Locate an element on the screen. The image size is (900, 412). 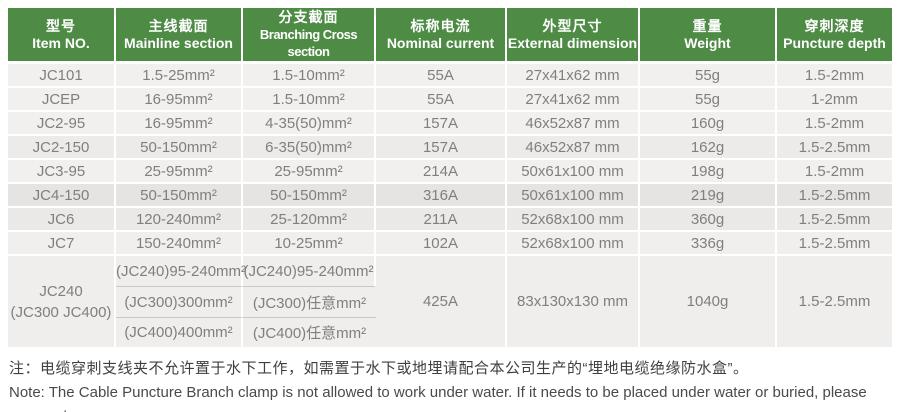
cell-weight: 360g is located at coordinates (708, 220).